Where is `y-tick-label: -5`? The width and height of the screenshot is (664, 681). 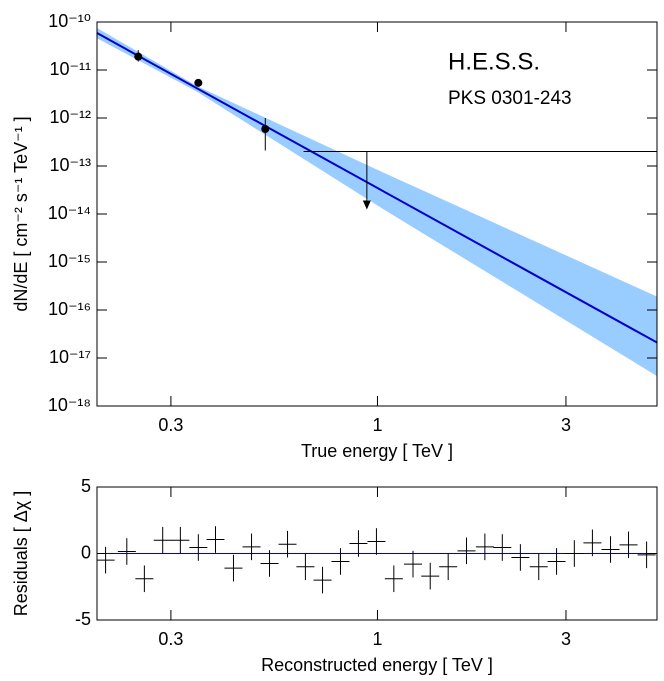 y-tick-label: -5 is located at coordinates (83, 619).